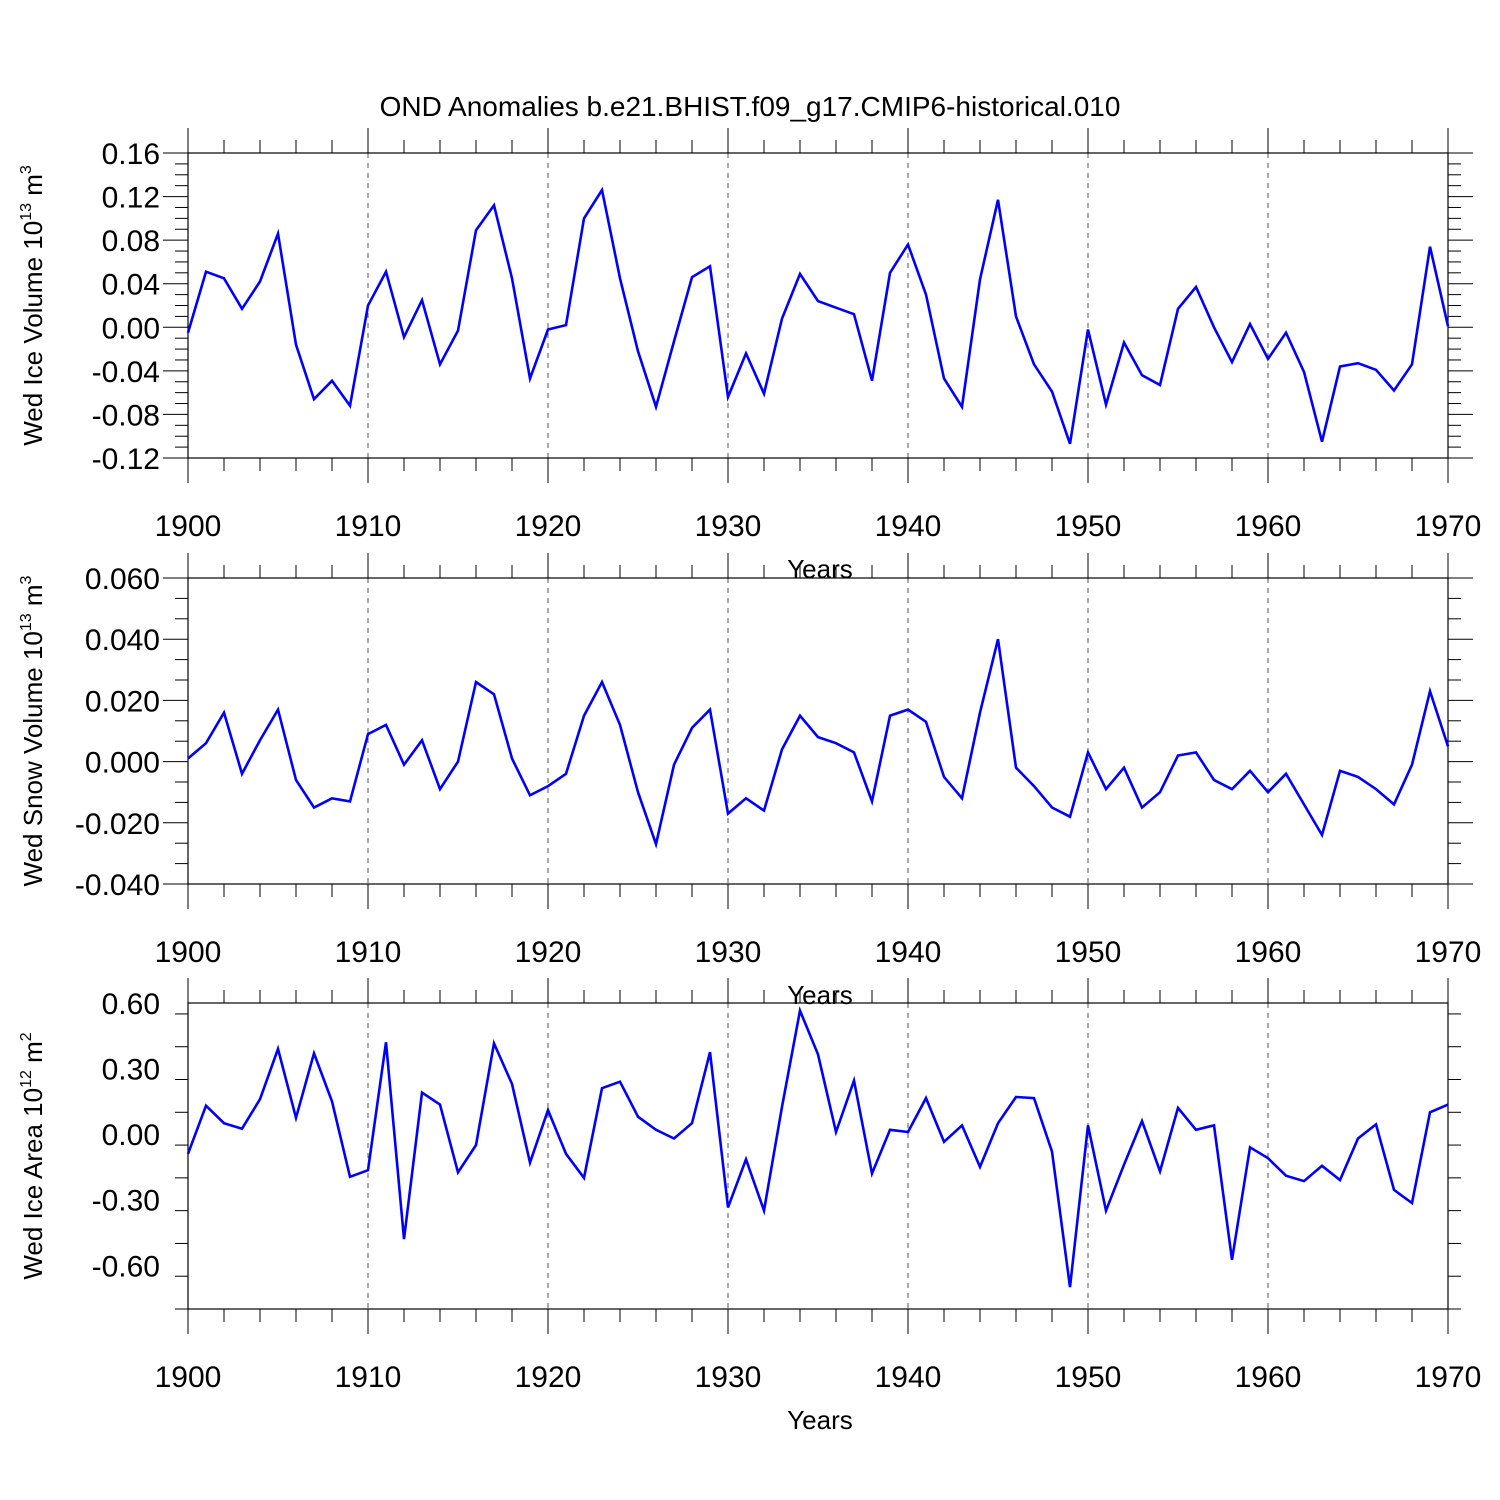  I want to click on y-axis-title: Wed Snow Volume 1013 m3, so click(33, 730).